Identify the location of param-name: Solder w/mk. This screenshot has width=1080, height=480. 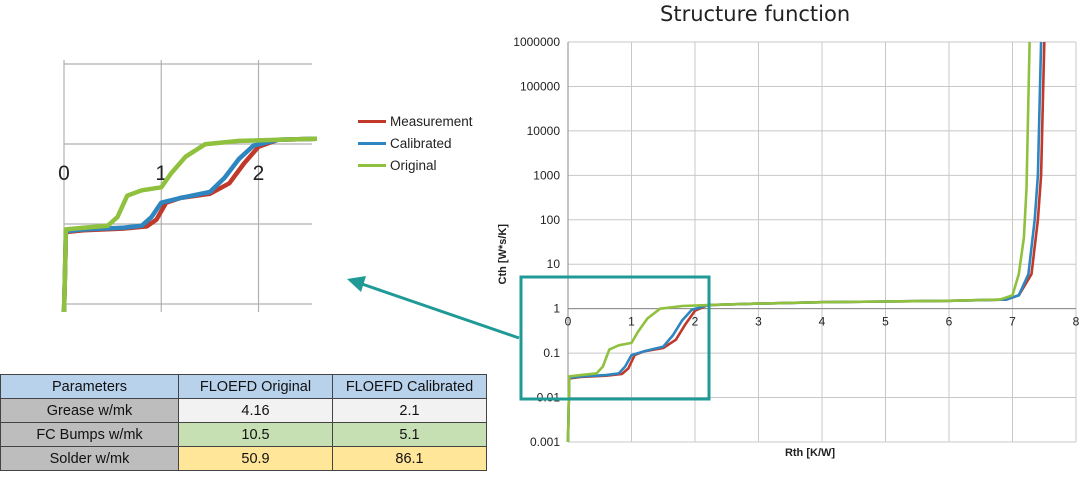
(89, 458).